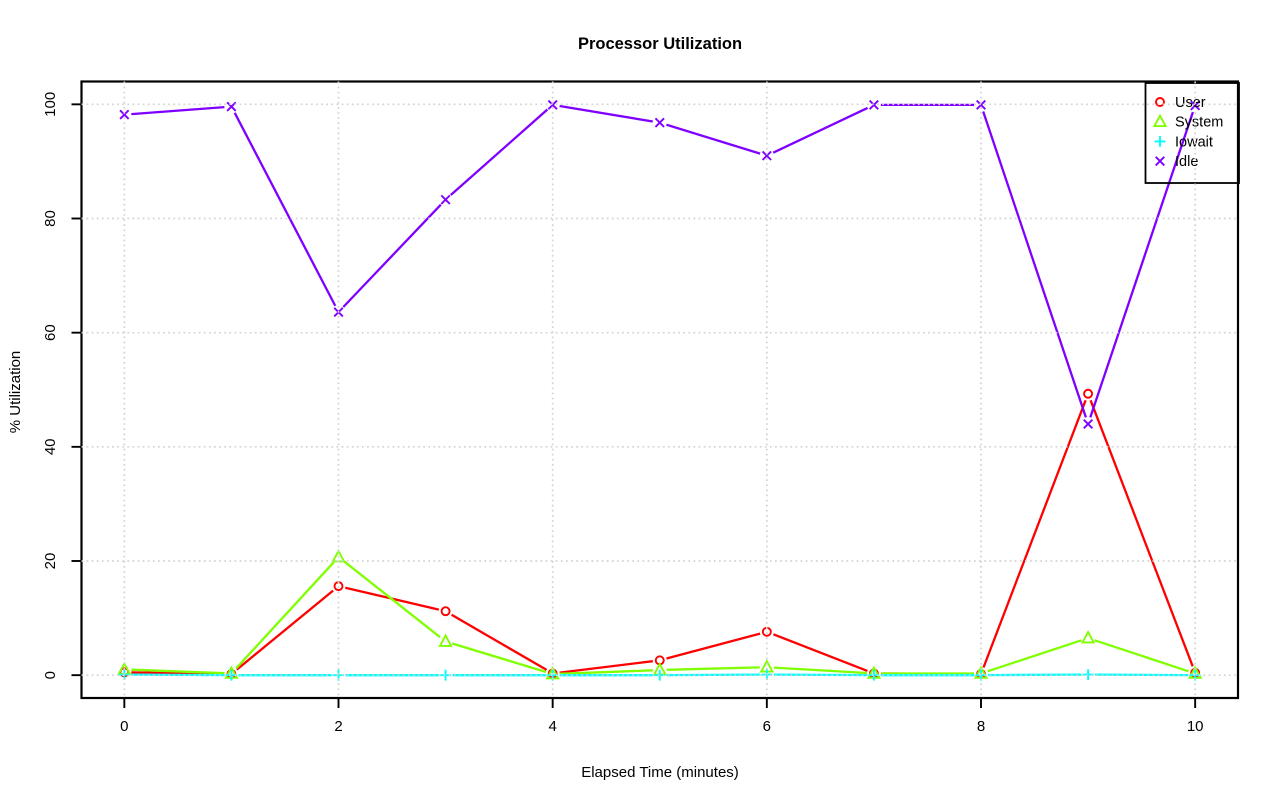 The height and width of the screenshot is (801, 1280). Describe the element at coordinates (1160, 141) in the screenshot. I see `legend-marker-iowait` at that location.